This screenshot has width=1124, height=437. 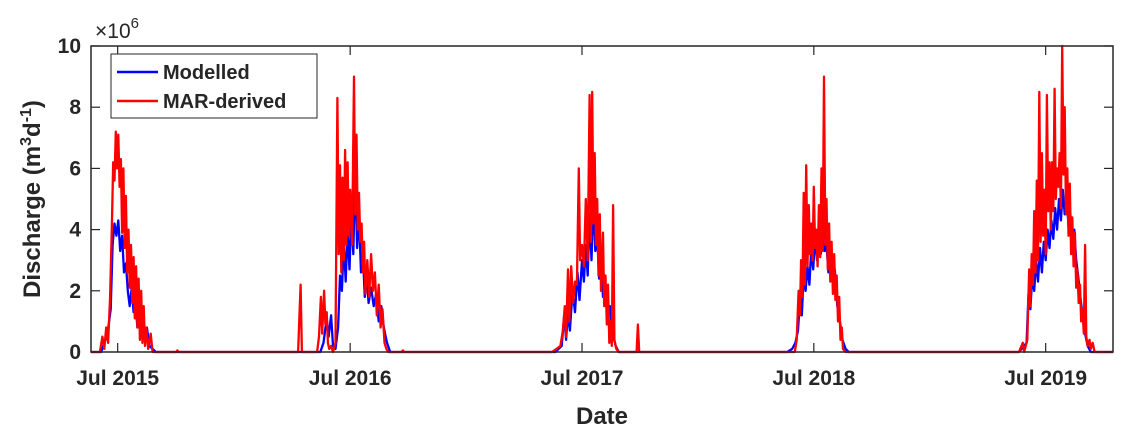 What do you see at coordinates (117, 378) in the screenshot?
I see `x-tick-label-0: Jul 2015` at bounding box center [117, 378].